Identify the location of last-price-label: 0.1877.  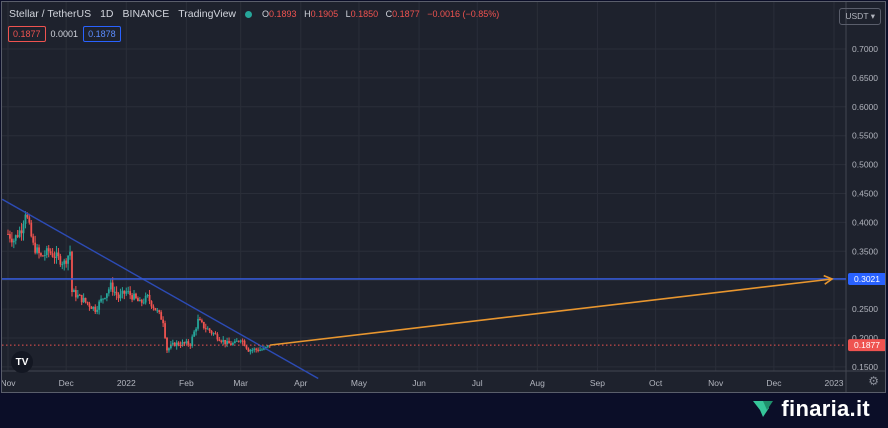
(867, 345).